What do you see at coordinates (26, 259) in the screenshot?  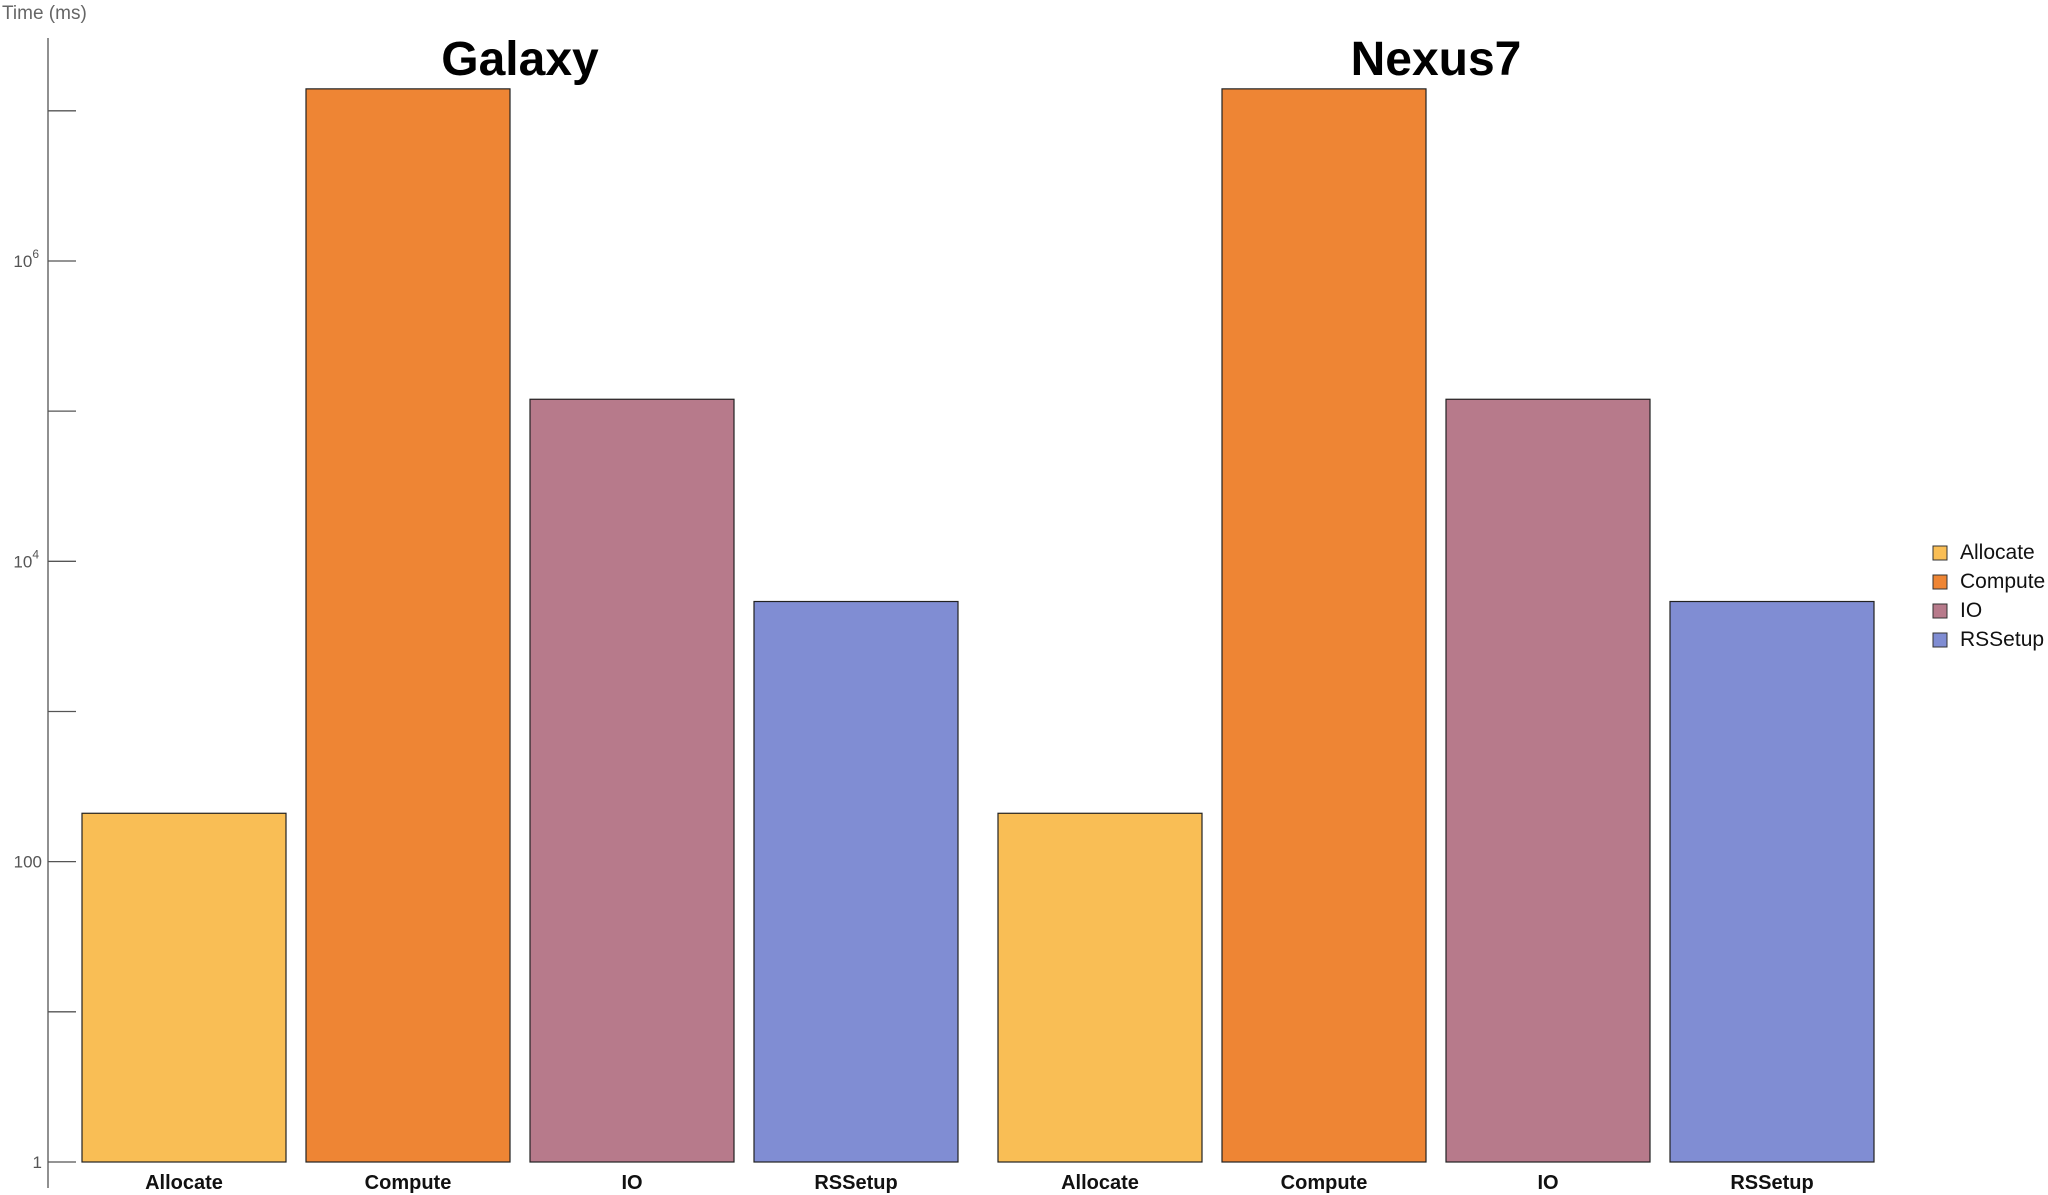 I see `y-tick-label-6: 10⁶` at bounding box center [26, 259].